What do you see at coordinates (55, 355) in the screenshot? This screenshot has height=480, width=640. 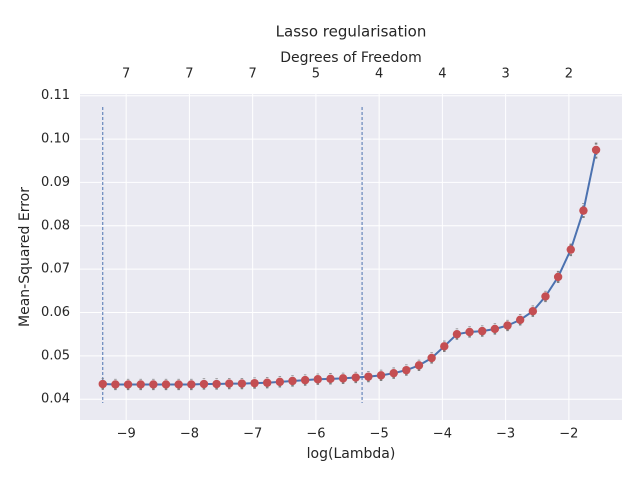 I see `y-tick-label: 0.05` at bounding box center [55, 355].